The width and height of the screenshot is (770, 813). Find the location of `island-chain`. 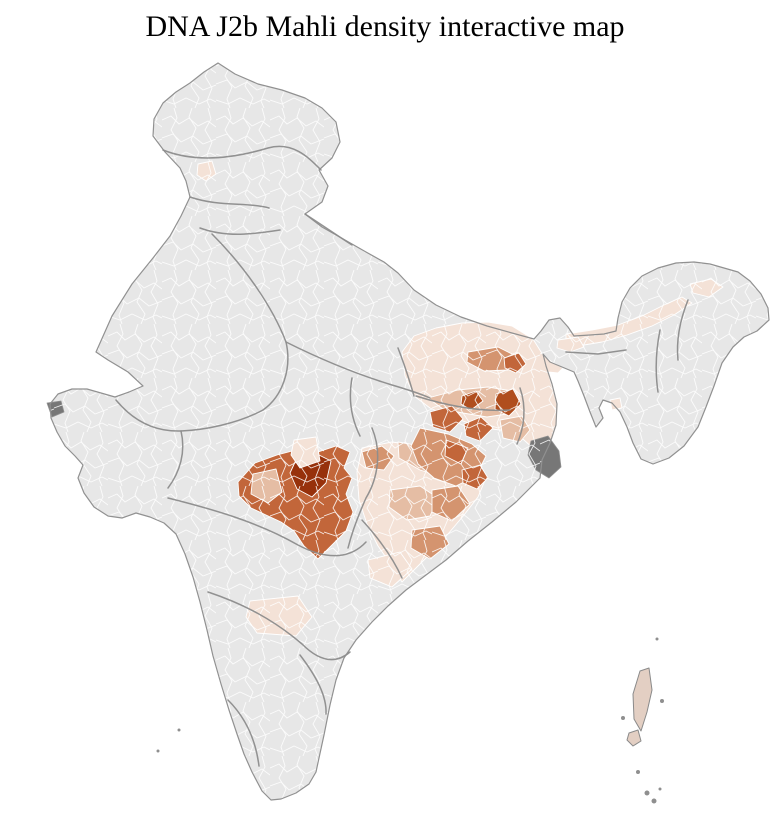

island-chain is located at coordinates (410, 720).